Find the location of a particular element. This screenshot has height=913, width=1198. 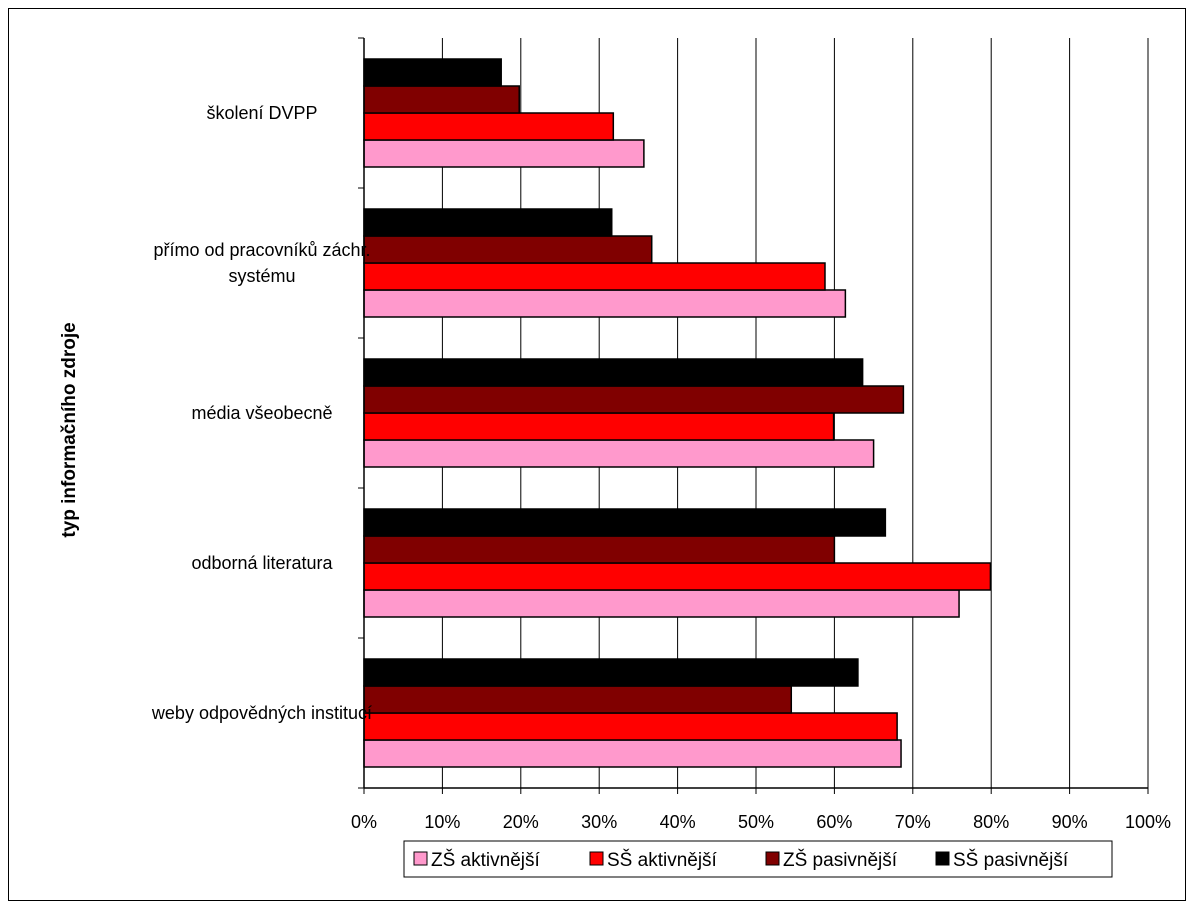

legend-box is located at coordinates (758, 859).